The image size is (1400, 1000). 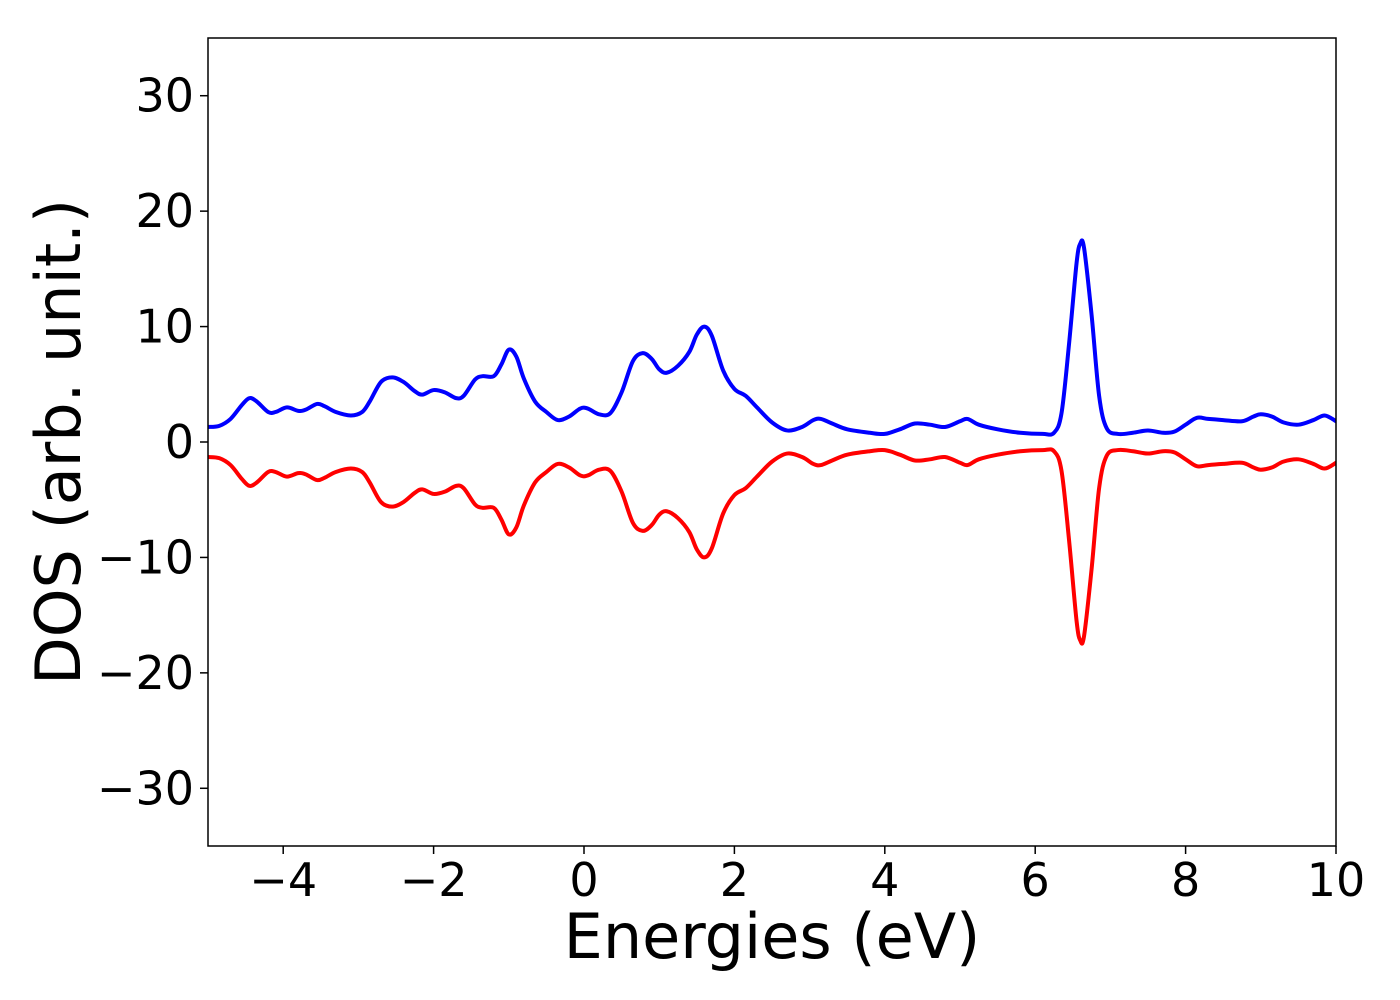 What do you see at coordinates (583, 880) in the screenshot?
I see `x-tick-label: 0` at bounding box center [583, 880].